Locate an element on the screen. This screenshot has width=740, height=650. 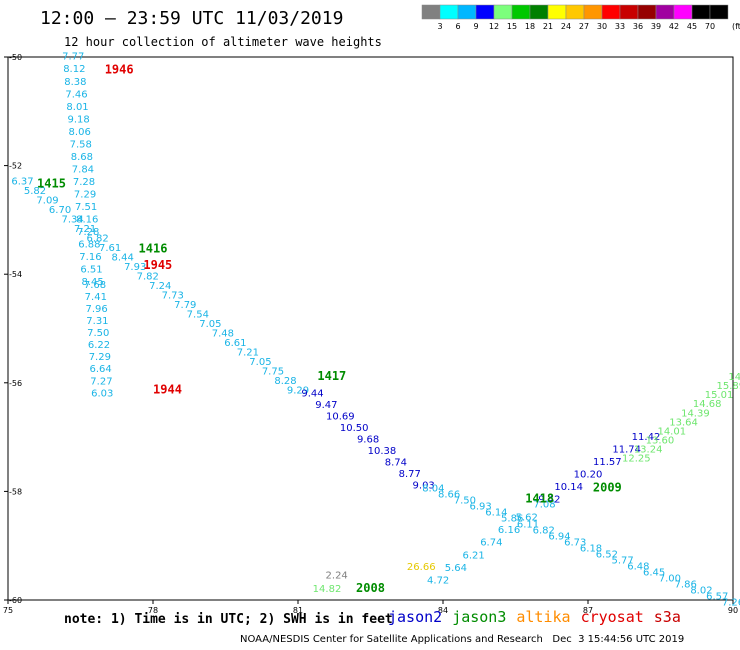
wave-height-value: 15.01 is located at coordinates (719, 395).